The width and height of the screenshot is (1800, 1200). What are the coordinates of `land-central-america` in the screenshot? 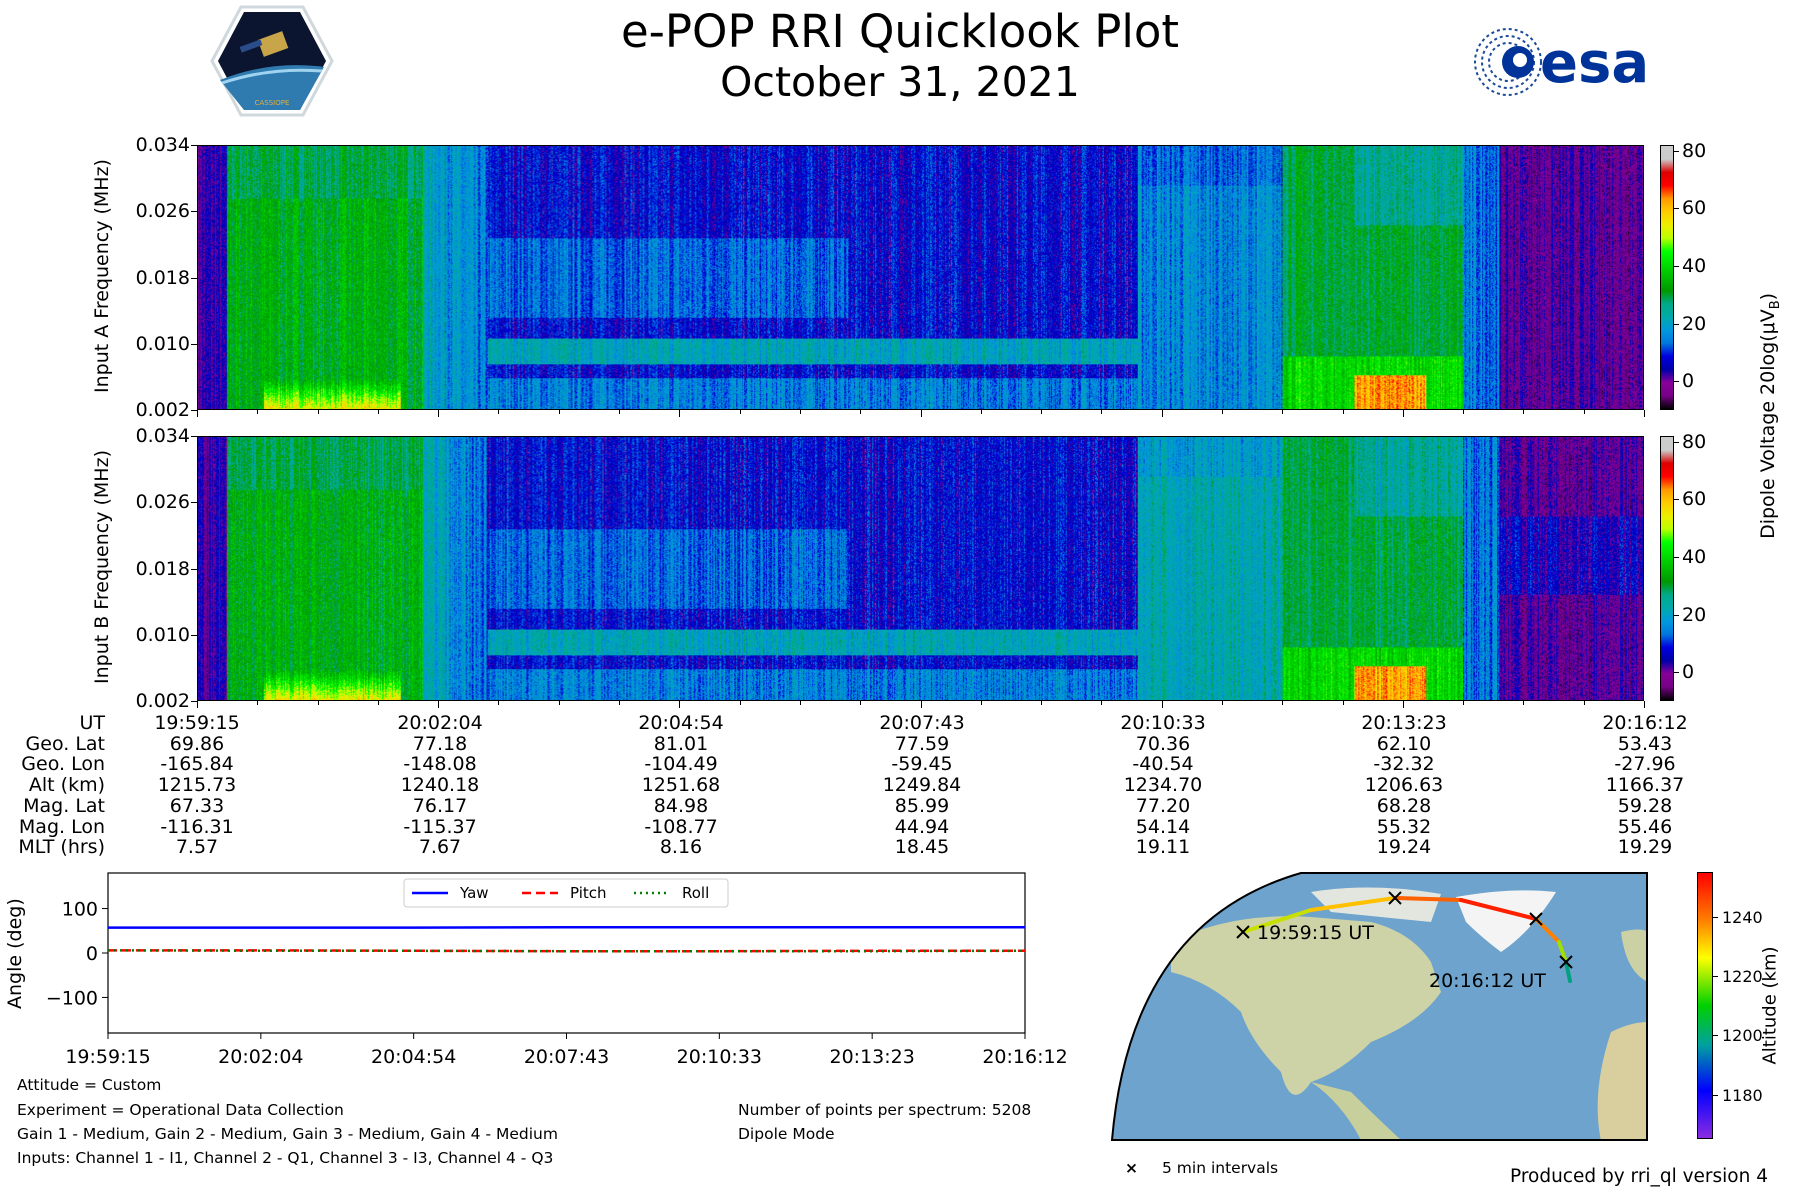 It's located at (1356, 1111).